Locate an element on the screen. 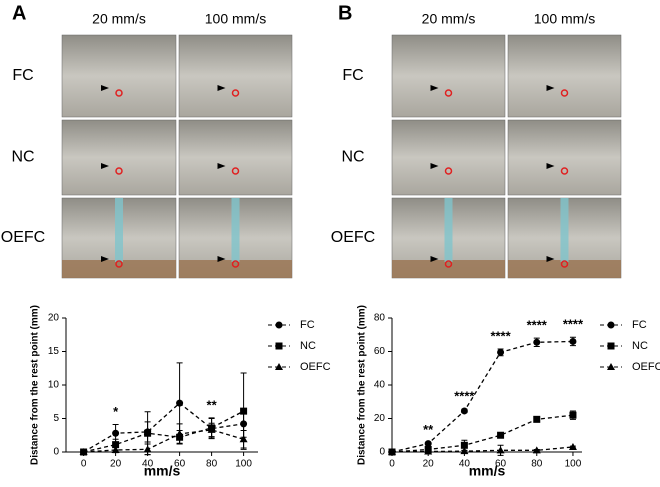  column-label: 100 mm/s is located at coordinates (235, 19).